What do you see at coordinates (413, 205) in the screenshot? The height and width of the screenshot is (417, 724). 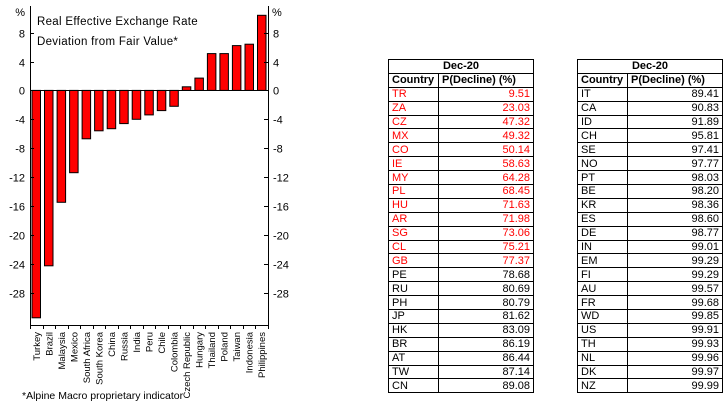 I see `country-cell: HU` at bounding box center [413, 205].